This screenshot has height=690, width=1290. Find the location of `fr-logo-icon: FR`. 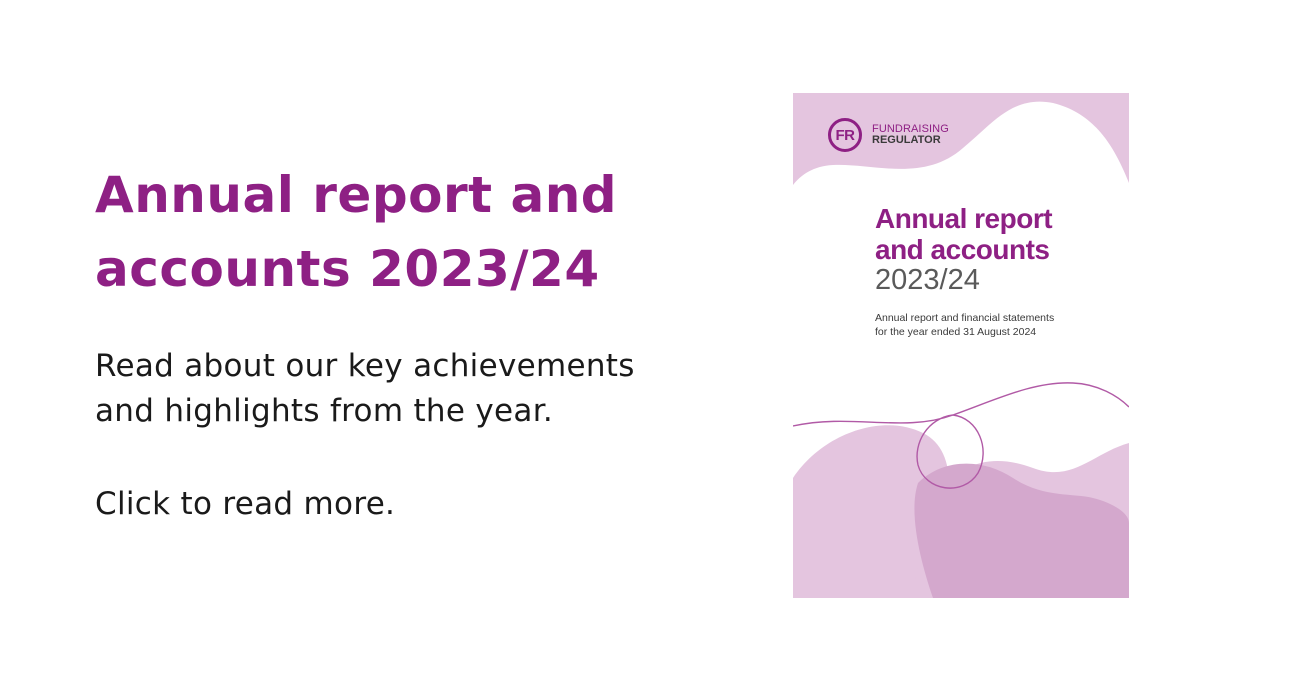

fr-logo-icon: FR is located at coordinates (845, 135).